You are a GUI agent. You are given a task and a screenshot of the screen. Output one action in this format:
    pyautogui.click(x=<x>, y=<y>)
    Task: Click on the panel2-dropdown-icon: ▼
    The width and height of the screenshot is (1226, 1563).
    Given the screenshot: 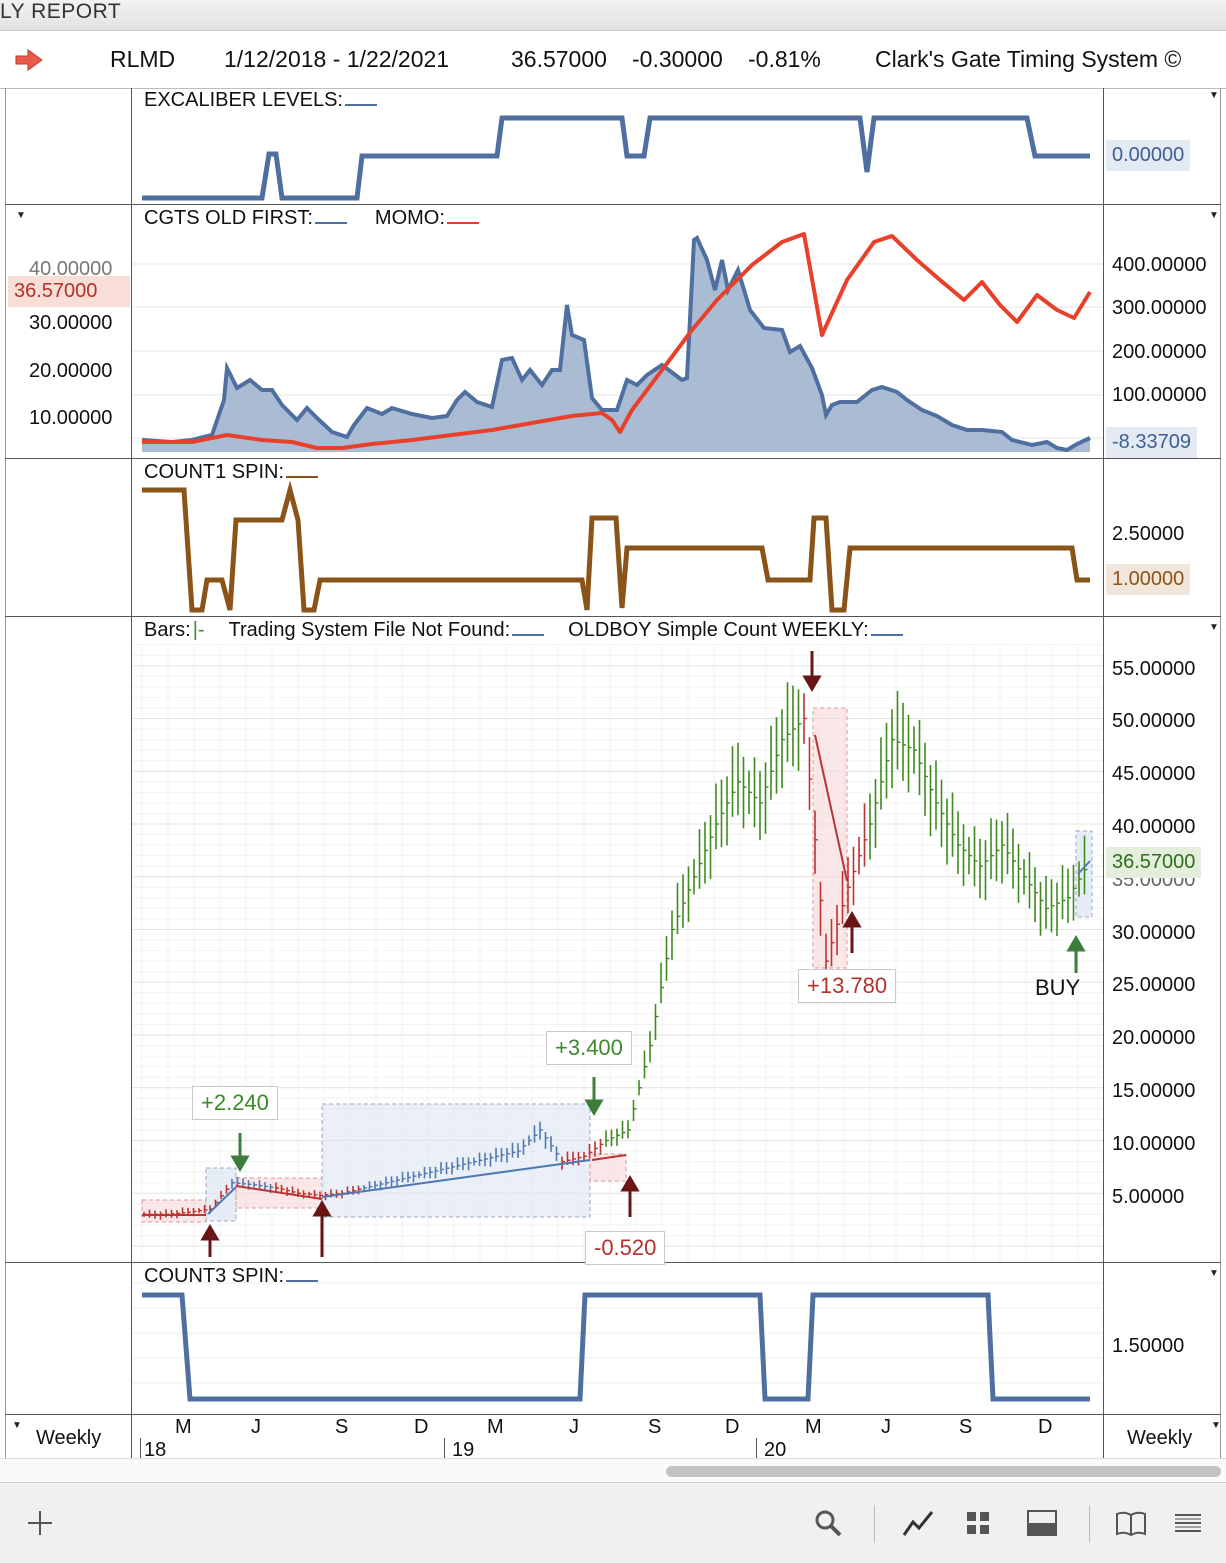 What is the action you would take?
    pyautogui.click(x=1214, y=215)
    